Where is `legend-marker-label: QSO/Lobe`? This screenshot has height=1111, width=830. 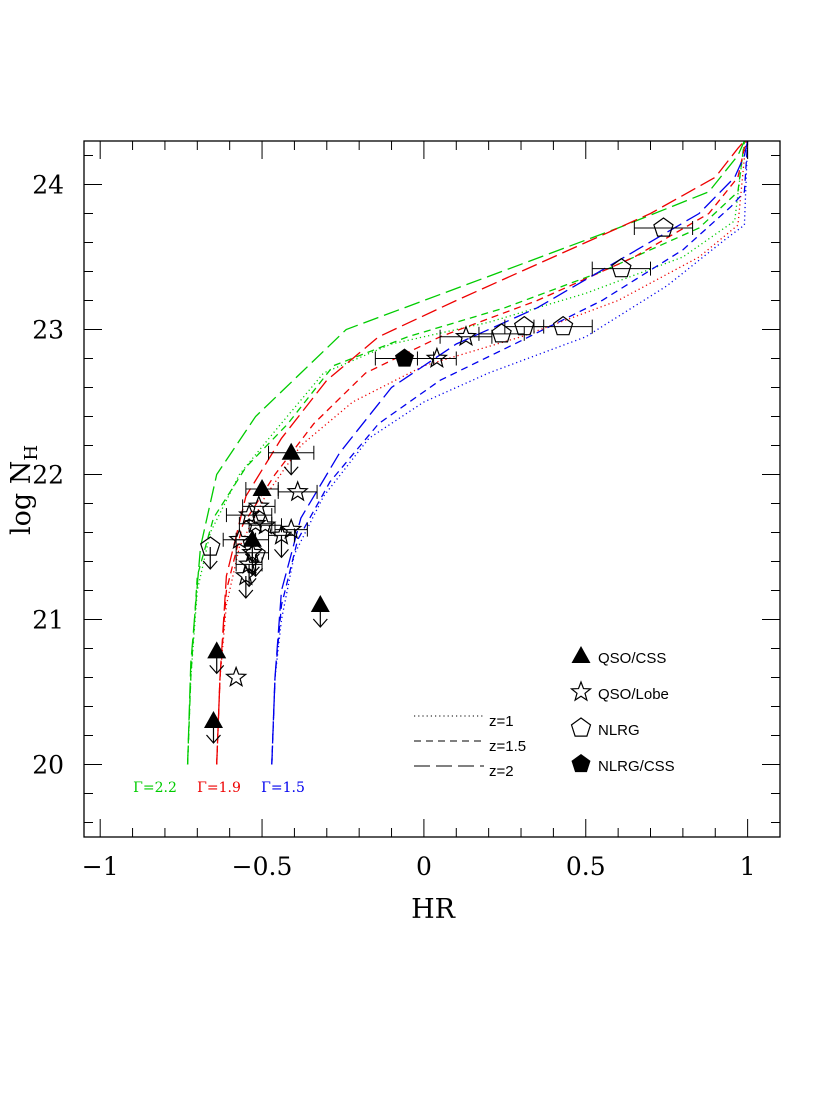 legend-marker-label: QSO/Lobe is located at coordinates (633, 694).